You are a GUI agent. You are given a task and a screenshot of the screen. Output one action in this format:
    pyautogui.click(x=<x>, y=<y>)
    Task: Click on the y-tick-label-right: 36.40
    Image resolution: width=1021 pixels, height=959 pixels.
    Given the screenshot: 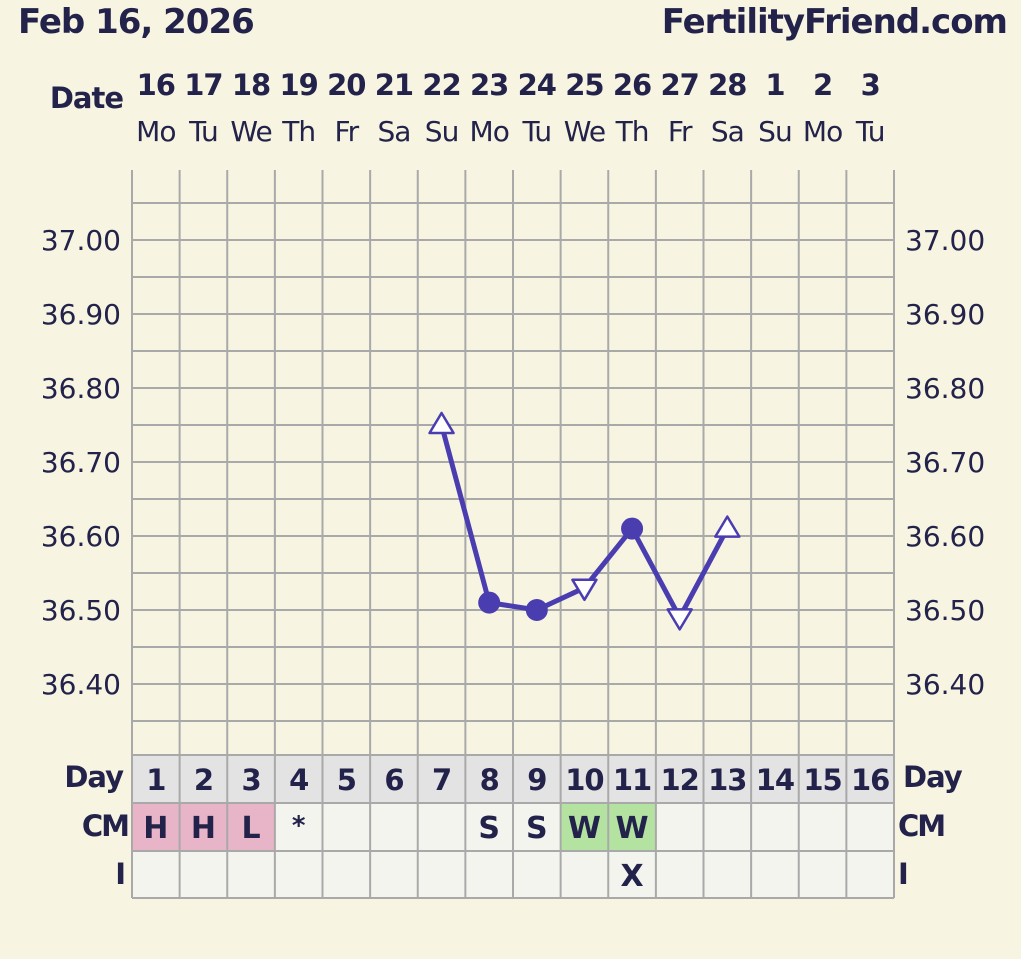 What is the action you would take?
    pyautogui.click(x=945, y=684)
    